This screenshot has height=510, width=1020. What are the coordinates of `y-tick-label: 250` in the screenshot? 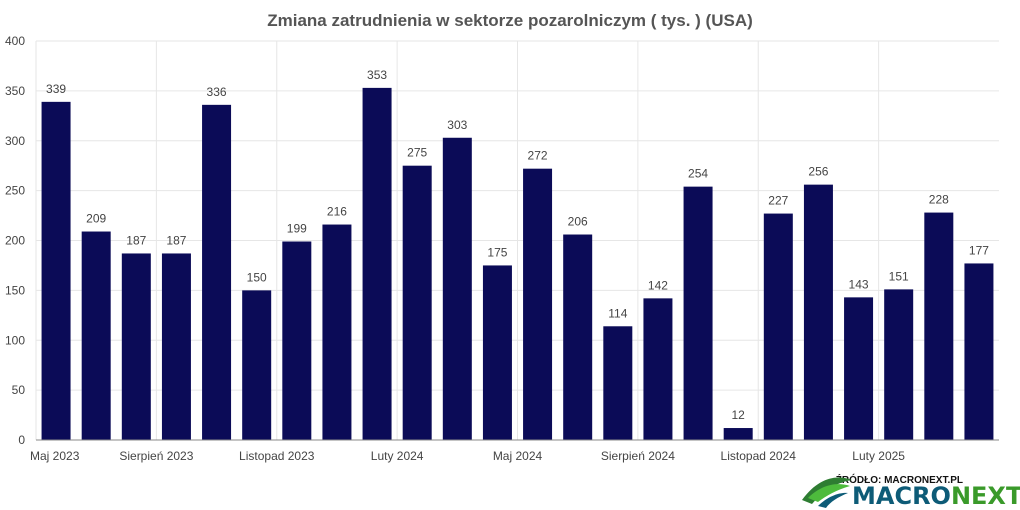 It's located at (15, 191).